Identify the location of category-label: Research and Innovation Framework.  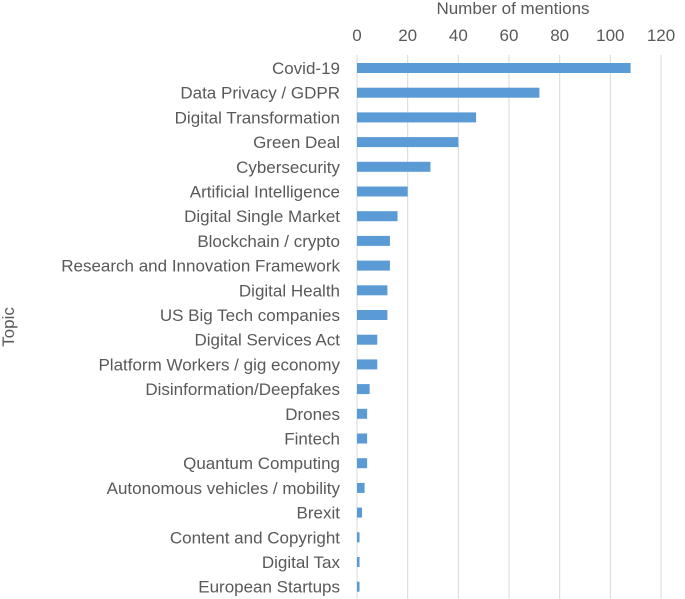
(200, 266).